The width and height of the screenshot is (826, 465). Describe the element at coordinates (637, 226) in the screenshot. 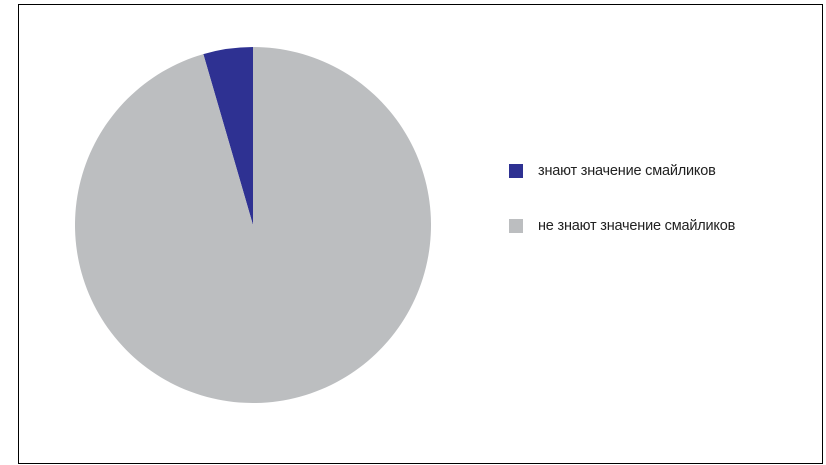

I see `legend-label-dont-know: не знают значение смайликов` at that location.